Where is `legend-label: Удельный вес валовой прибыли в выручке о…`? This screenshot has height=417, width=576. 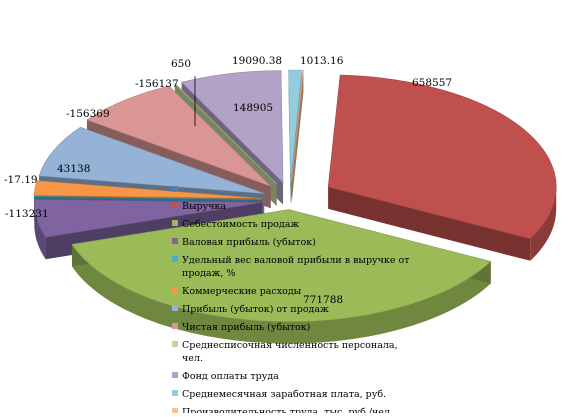 legend-label: Удельный вес валовой прибыли в выручке о… is located at coordinates (295, 260).